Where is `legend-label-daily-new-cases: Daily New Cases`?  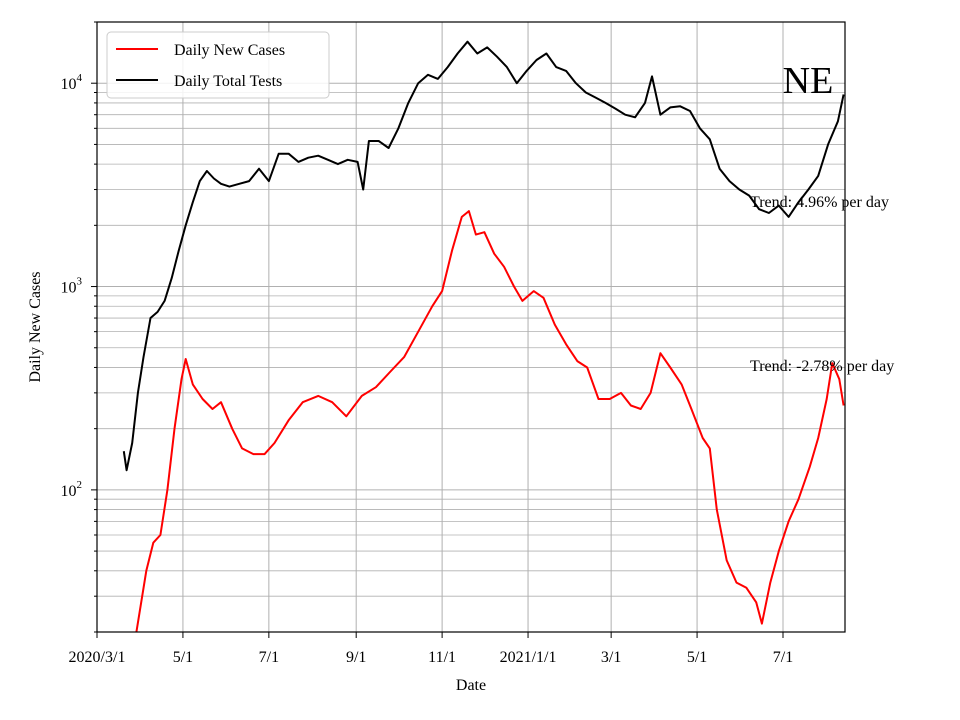
legend-label-daily-new-cases: Daily New Cases is located at coordinates (229, 50).